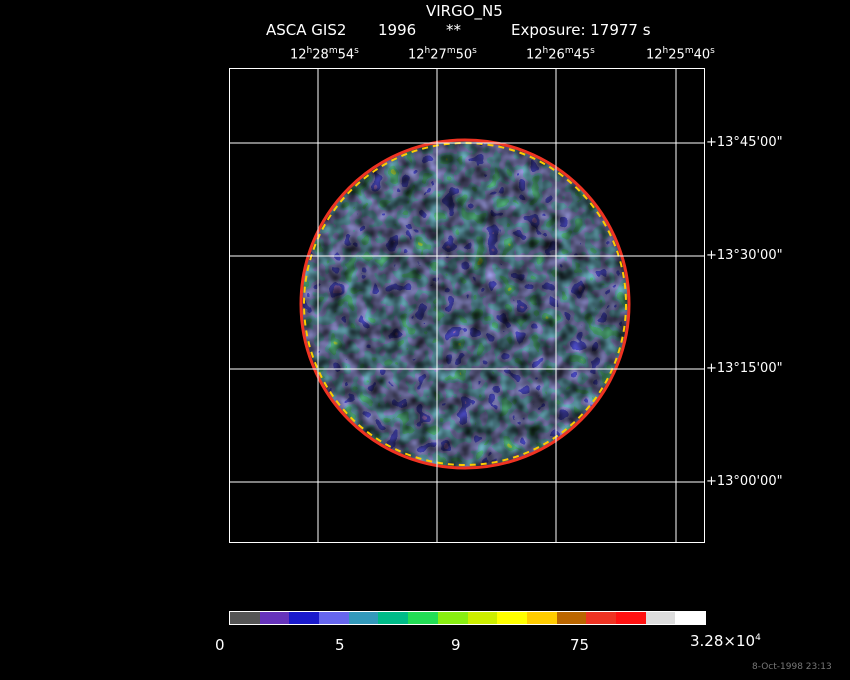  What do you see at coordinates (456, 645) in the screenshot?
I see `colorbar-label: 9` at bounding box center [456, 645].